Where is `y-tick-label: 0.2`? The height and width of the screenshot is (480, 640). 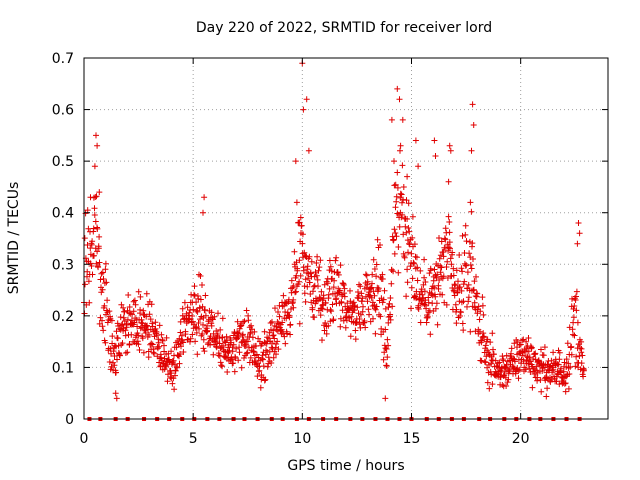 y-tick-label: 0.2 is located at coordinates (63, 317).